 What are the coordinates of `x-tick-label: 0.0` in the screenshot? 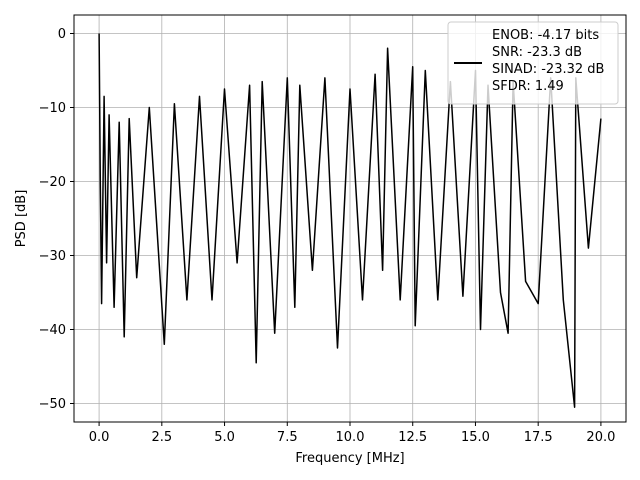 It's located at (99, 437).